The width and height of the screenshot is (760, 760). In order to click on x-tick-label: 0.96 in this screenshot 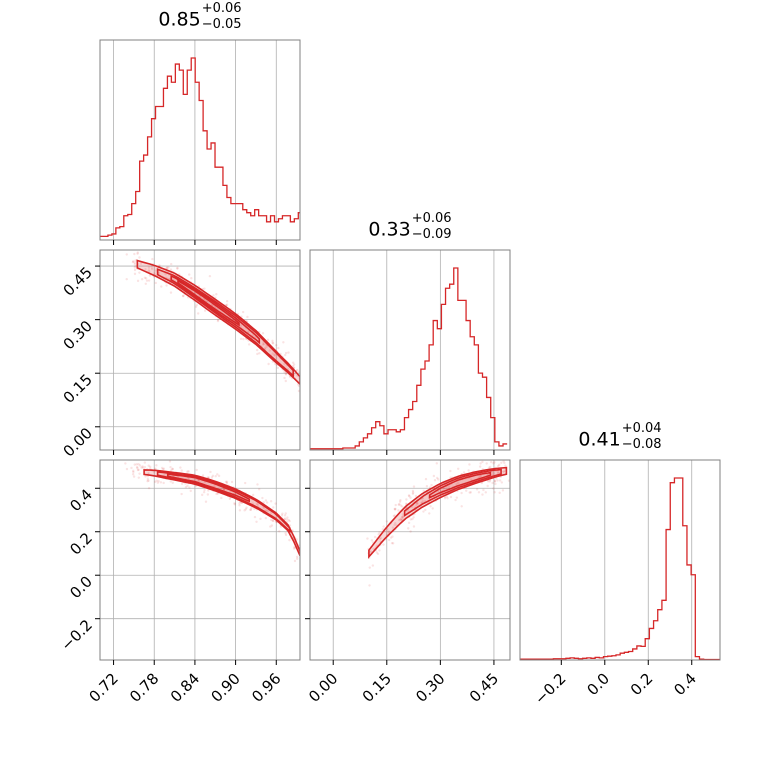, I will do `click(266, 688)`.